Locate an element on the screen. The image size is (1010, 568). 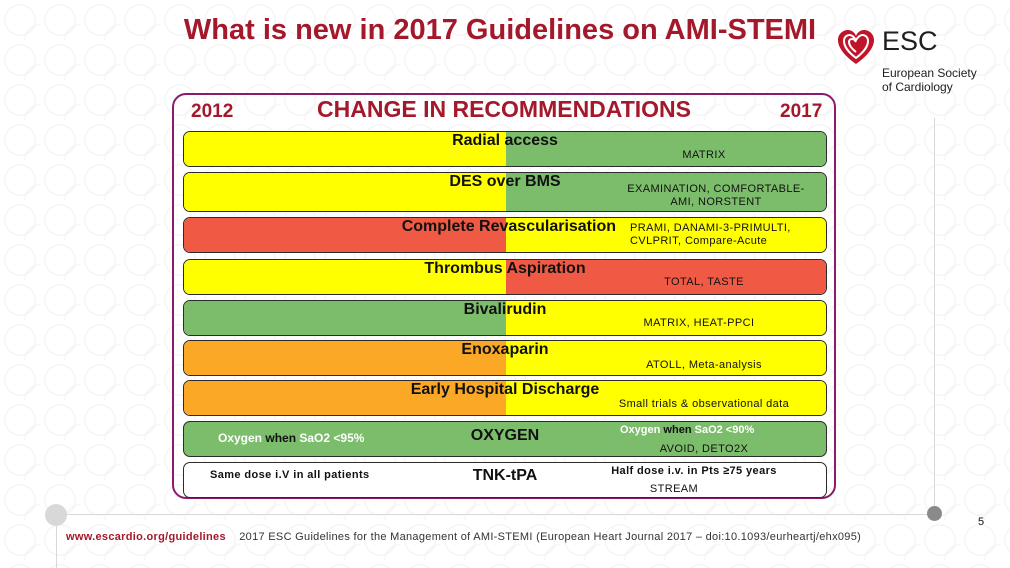
oxygen-2012-when: when is located at coordinates (281, 438).